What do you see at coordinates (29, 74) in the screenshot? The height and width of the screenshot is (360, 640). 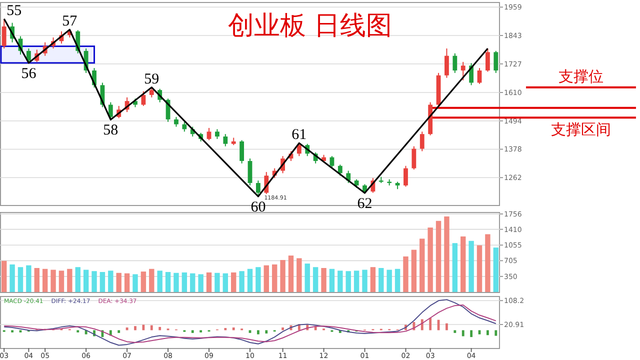 I see `annotation: 56` at bounding box center [29, 74].